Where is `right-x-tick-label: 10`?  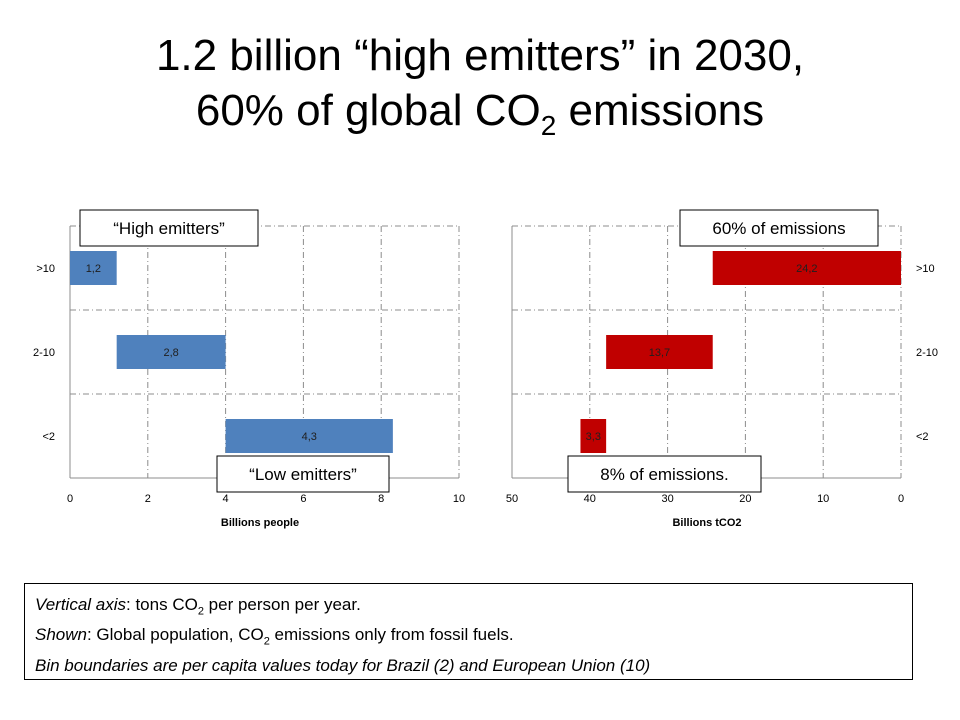 right-x-tick-label: 10 is located at coordinates (823, 499).